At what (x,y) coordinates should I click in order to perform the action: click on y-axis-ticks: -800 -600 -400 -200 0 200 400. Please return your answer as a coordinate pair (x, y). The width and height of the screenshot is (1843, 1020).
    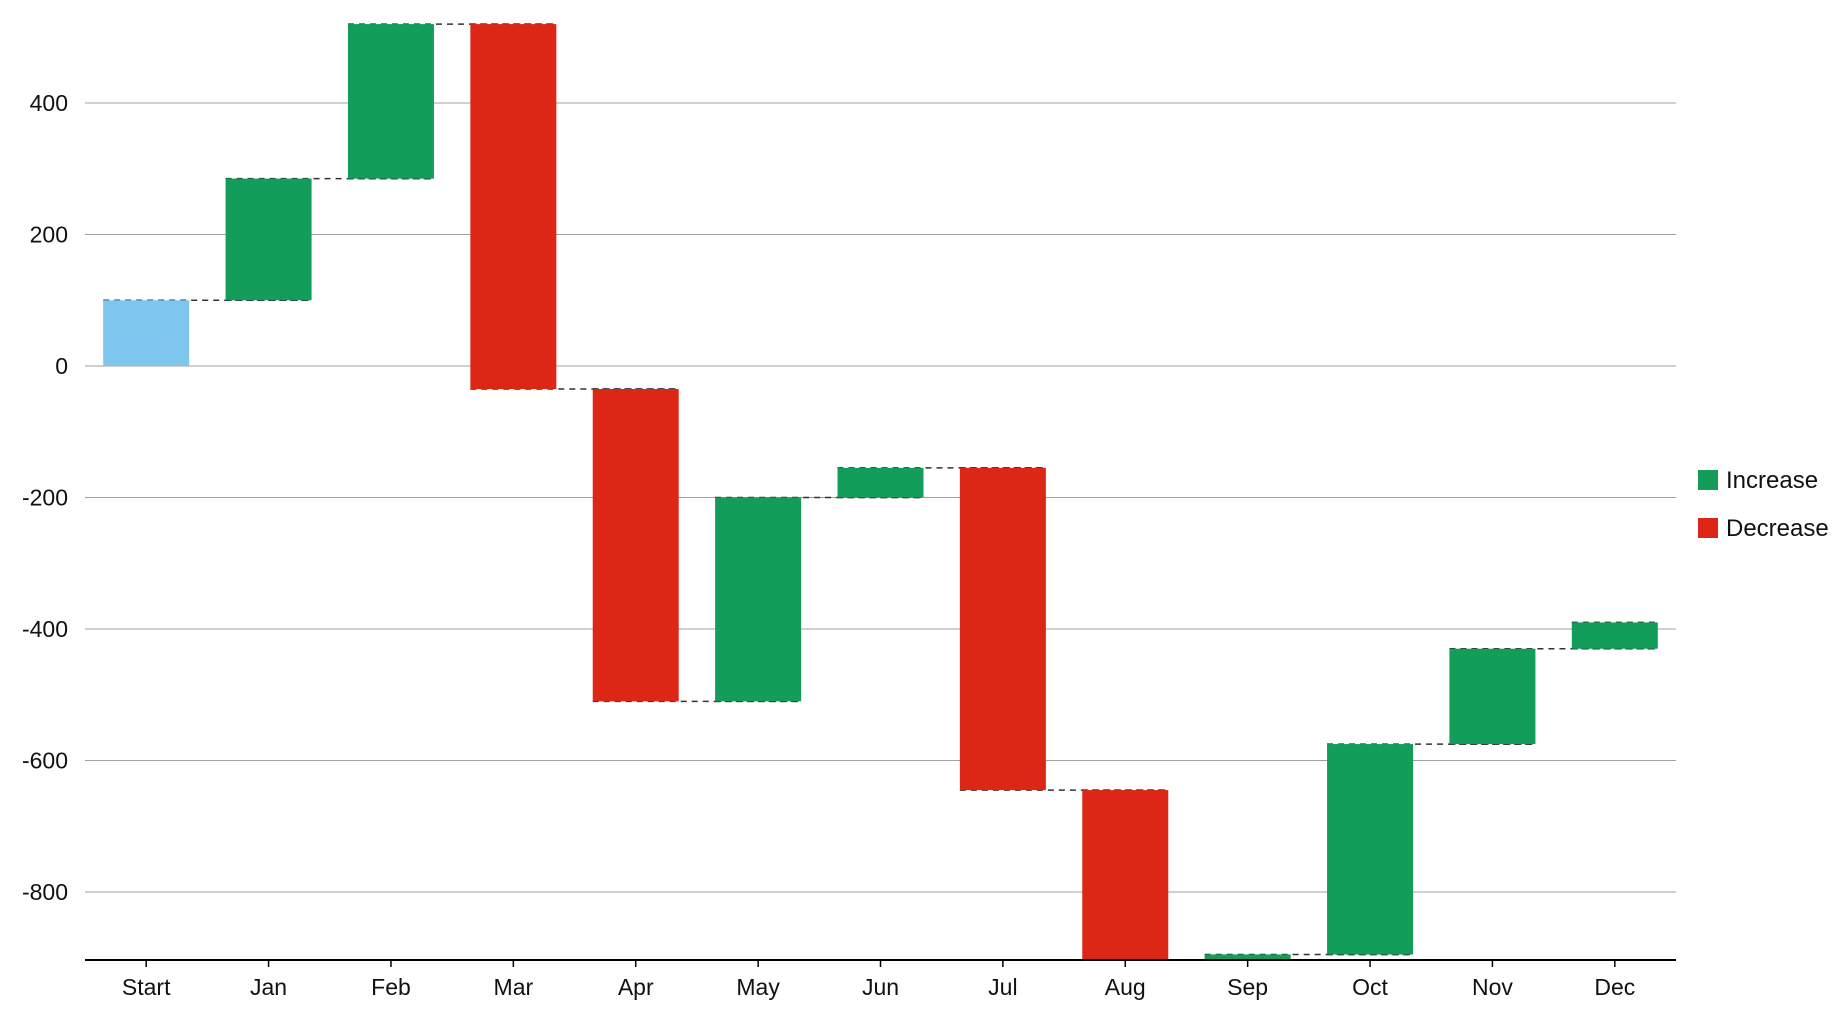
    Looking at the image, I should click on (45, 497).